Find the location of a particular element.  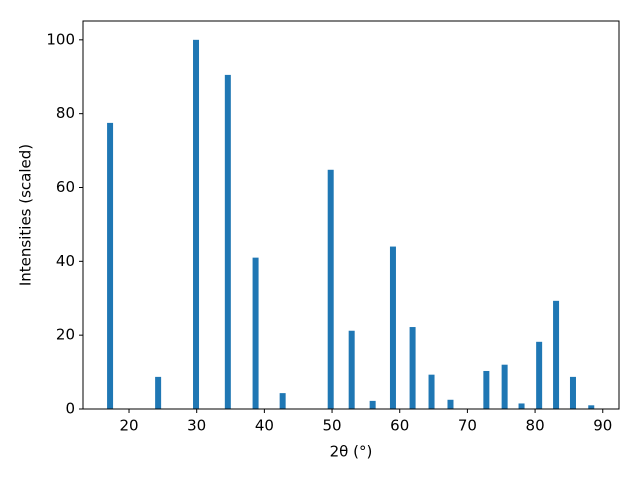

y-tick-label: 40 is located at coordinates (65, 261).